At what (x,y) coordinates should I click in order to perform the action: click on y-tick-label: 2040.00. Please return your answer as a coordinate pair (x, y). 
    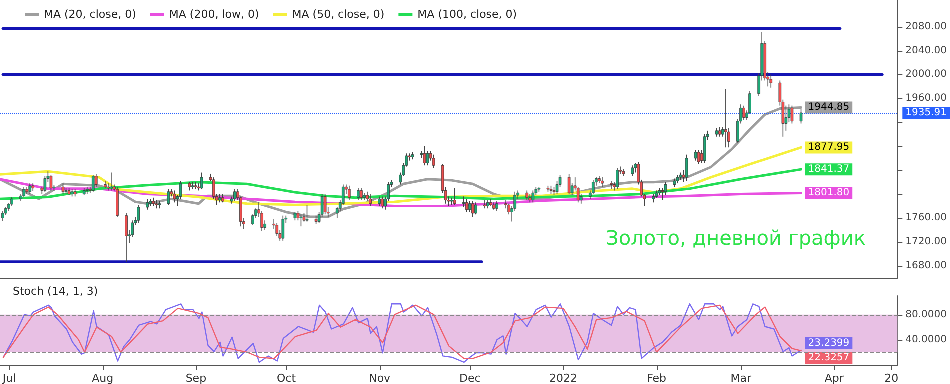
    Looking at the image, I should click on (927, 50).